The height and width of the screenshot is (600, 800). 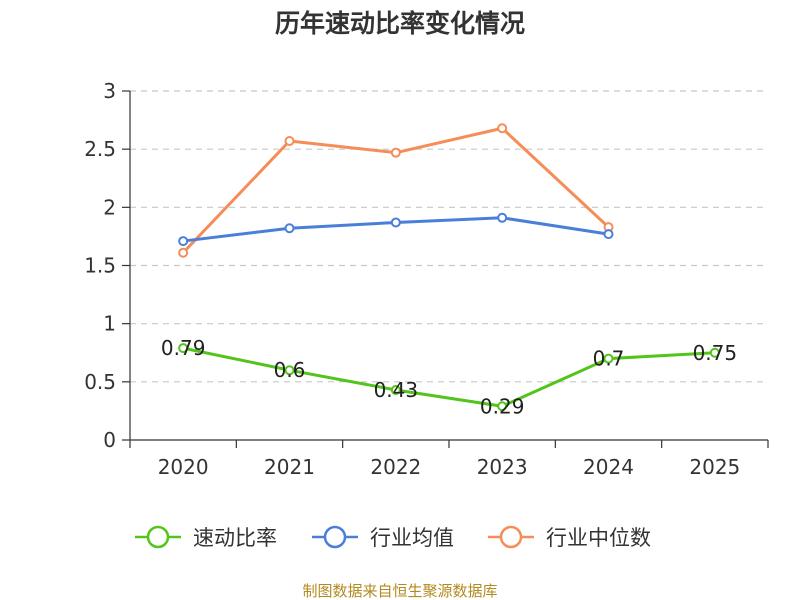 What do you see at coordinates (100, 266) in the screenshot?
I see `y-tick-label: 1.5` at bounding box center [100, 266].